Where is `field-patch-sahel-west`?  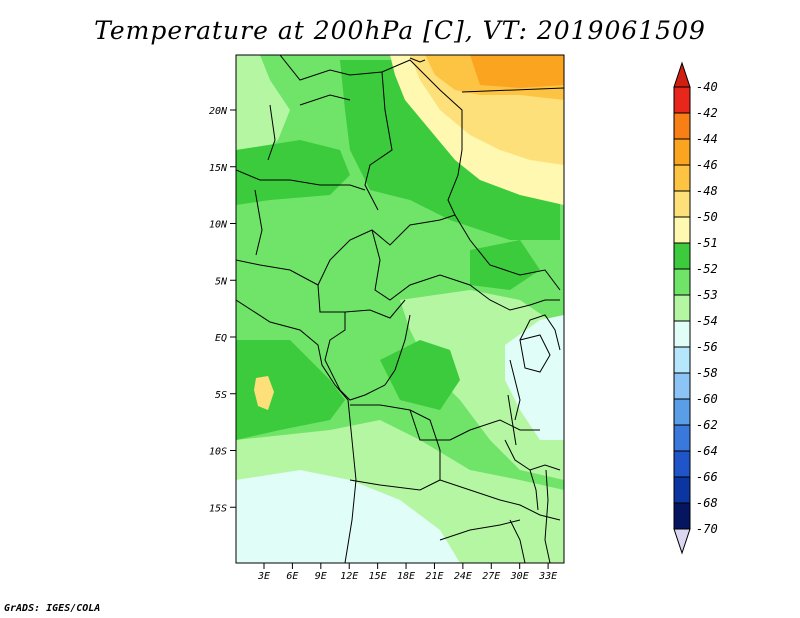 field-patch-sahel-west is located at coordinates (293, 172).